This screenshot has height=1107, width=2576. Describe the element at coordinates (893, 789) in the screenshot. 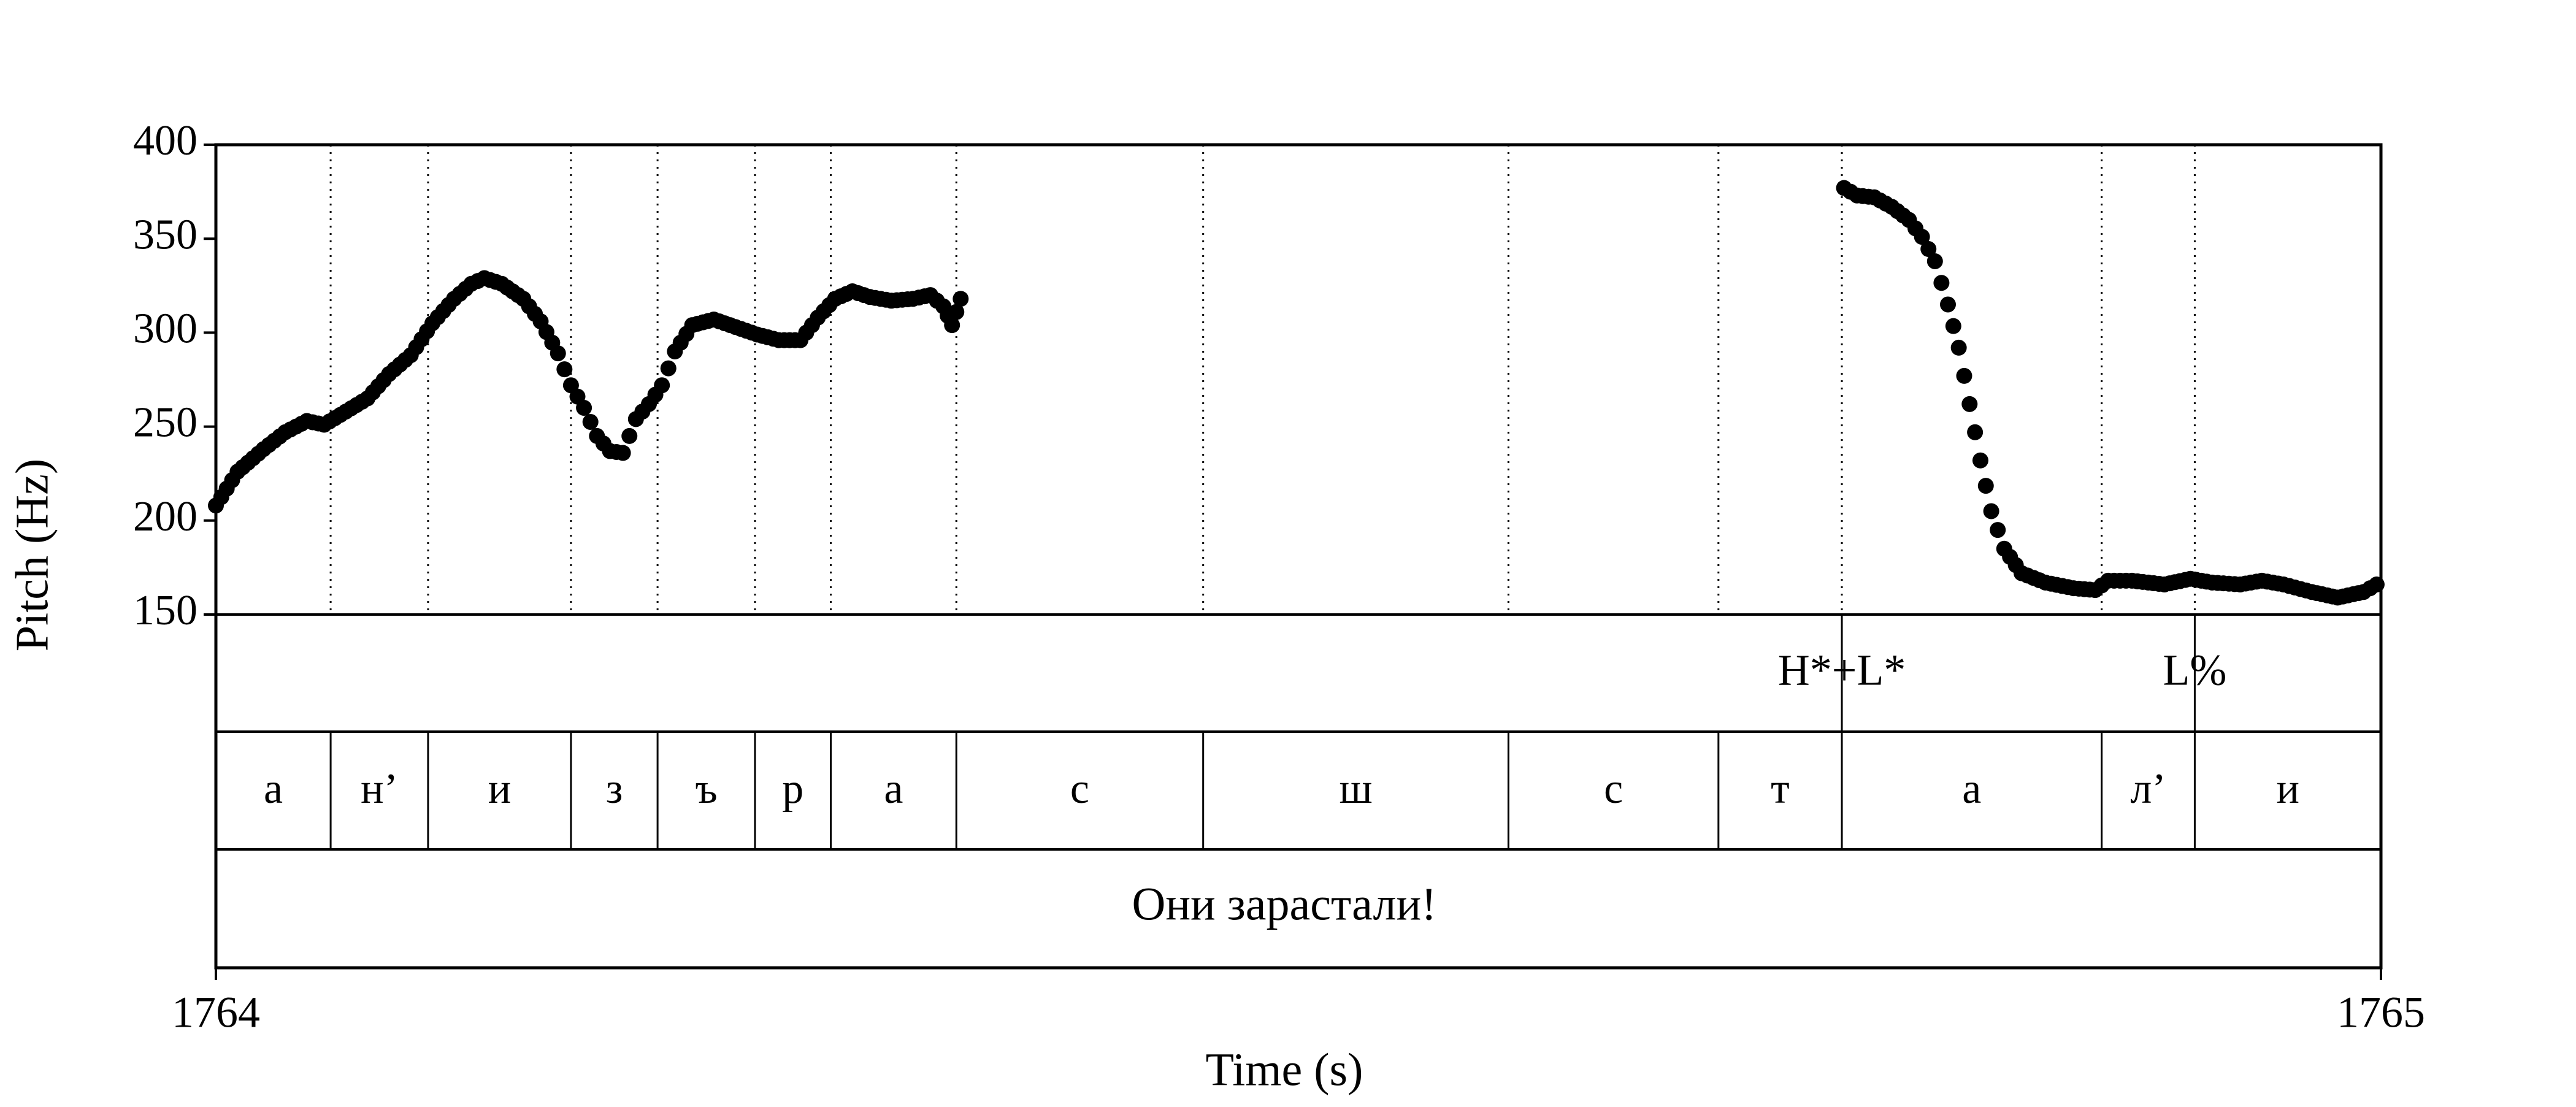

I see `segment-label-6: а` at that location.